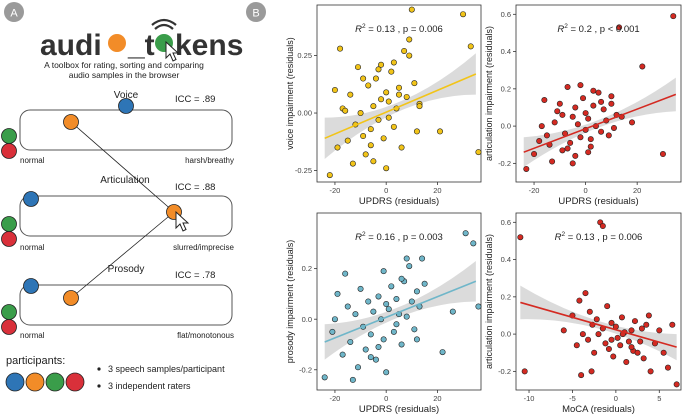  I want to click on x-tick-label: -10, so click(529, 398).